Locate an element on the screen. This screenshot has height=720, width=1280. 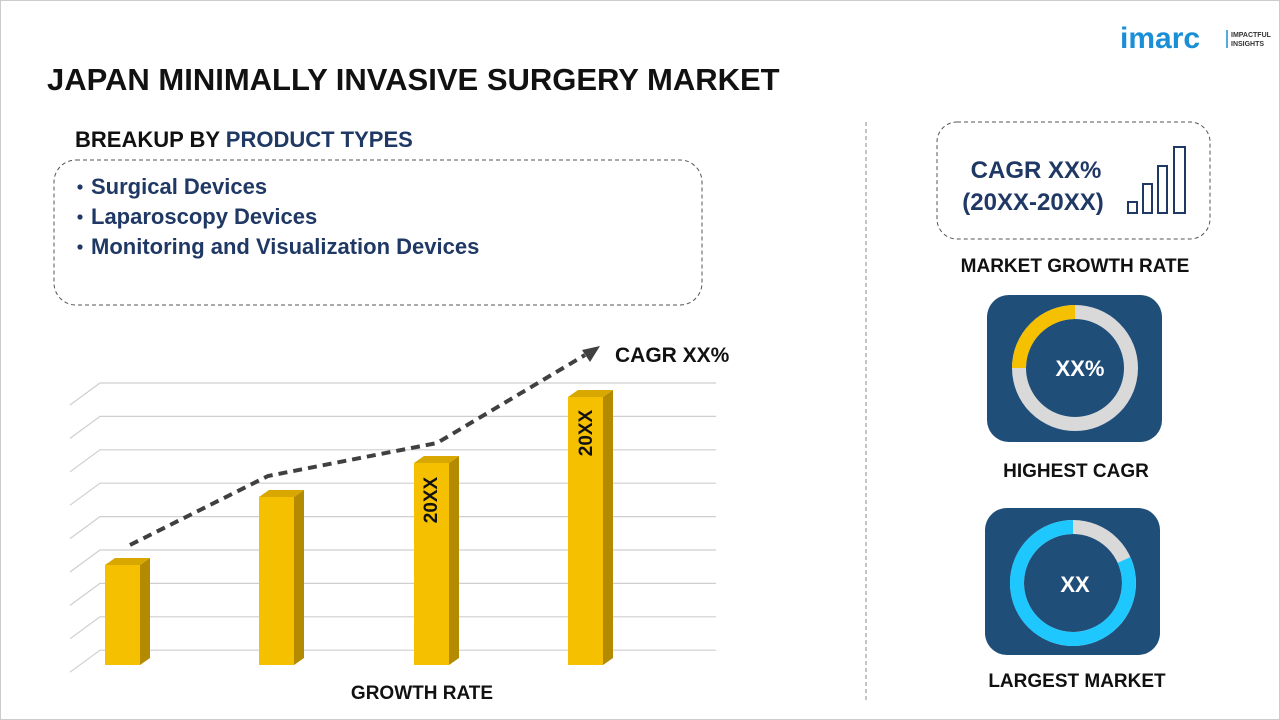
list-item: Laparoscopy Devices is located at coordinates (204, 216).